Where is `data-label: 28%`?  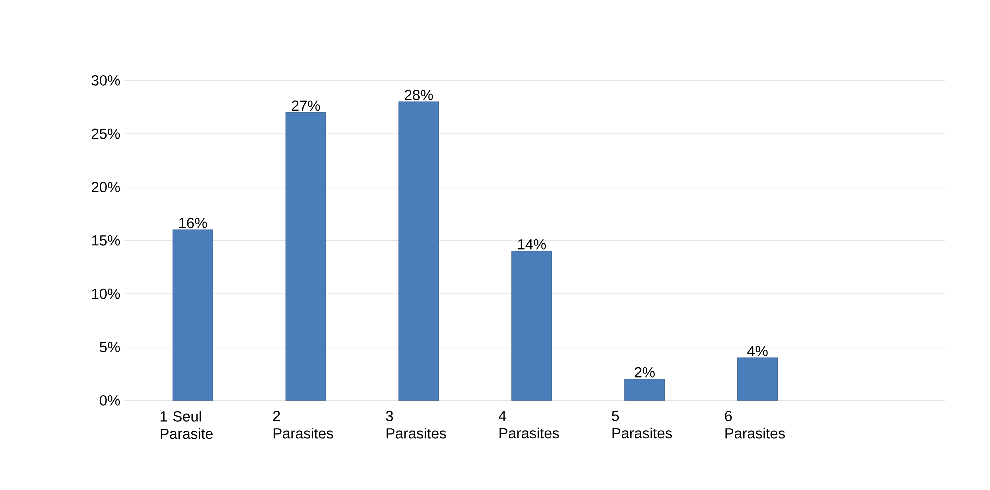 data-label: 28% is located at coordinates (419, 95).